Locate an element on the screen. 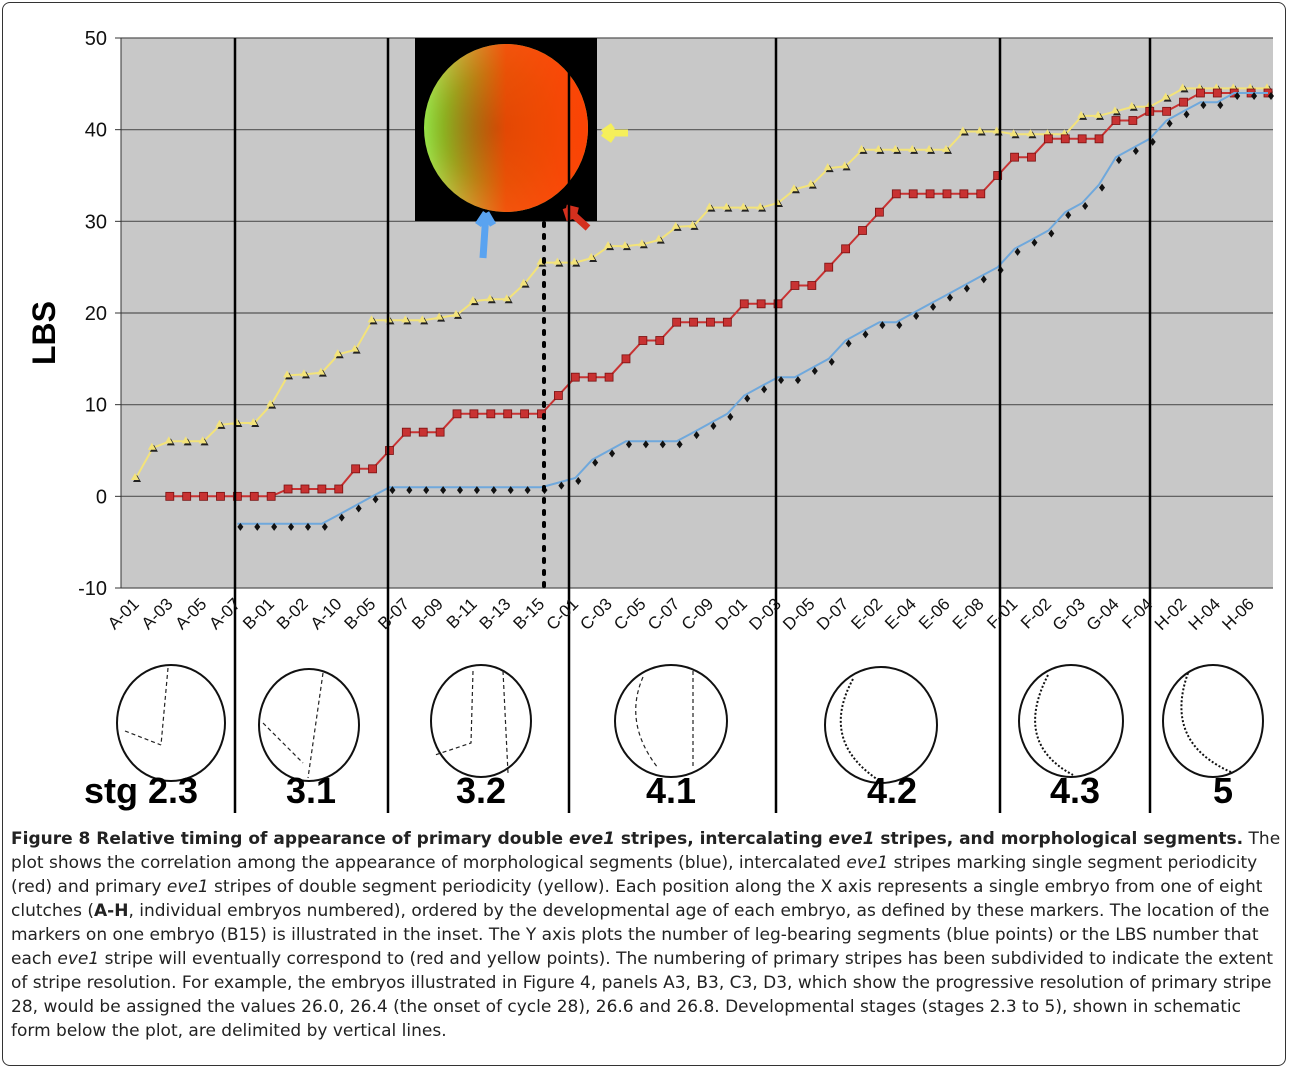  inset is located at coordinates (521, 148).